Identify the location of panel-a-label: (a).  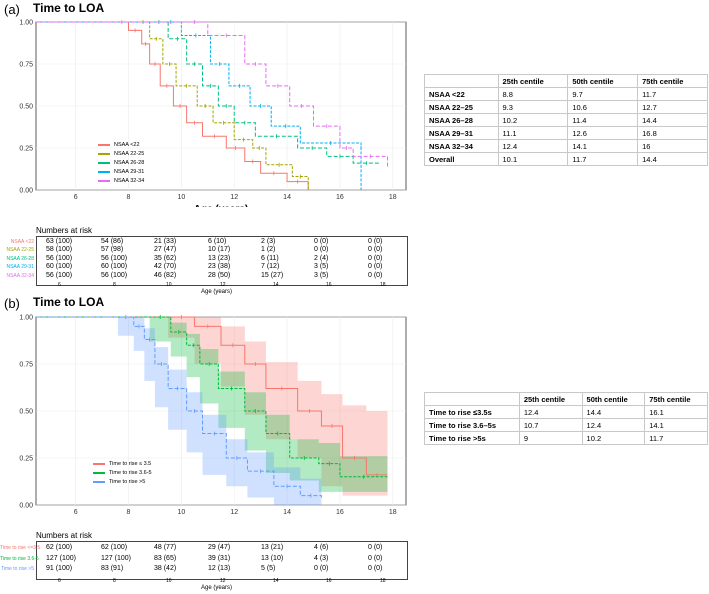
(12, 9).